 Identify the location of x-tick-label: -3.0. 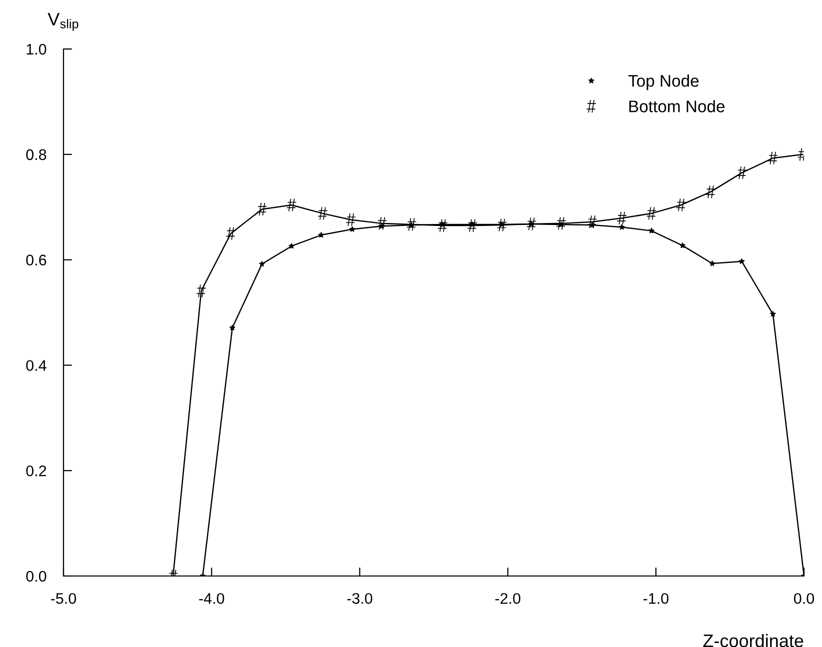
(359, 598).